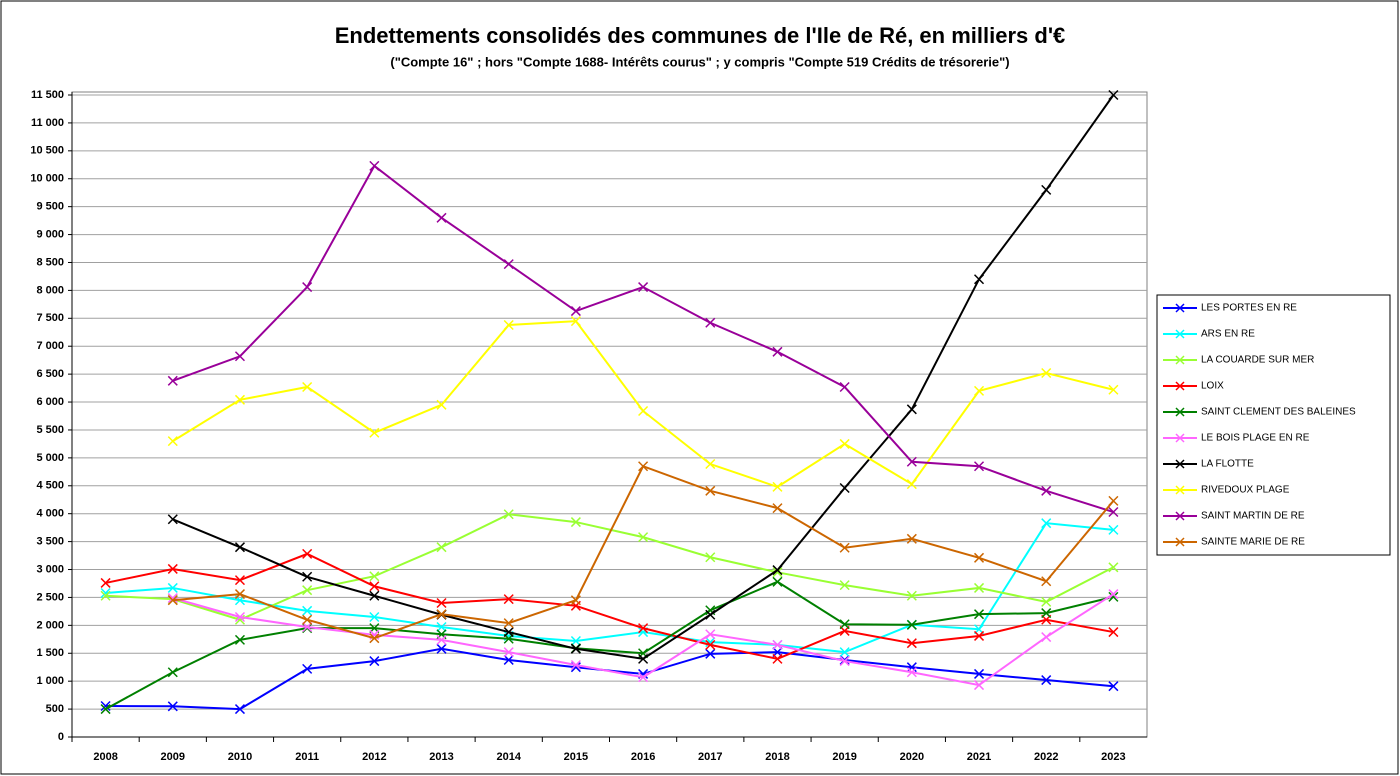 This screenshot has width=1400, height=776. What do you see at coordinates (777, 757) in the screenshot?
I see `x-tick-label: 2018` at bounding box center [777, 757].